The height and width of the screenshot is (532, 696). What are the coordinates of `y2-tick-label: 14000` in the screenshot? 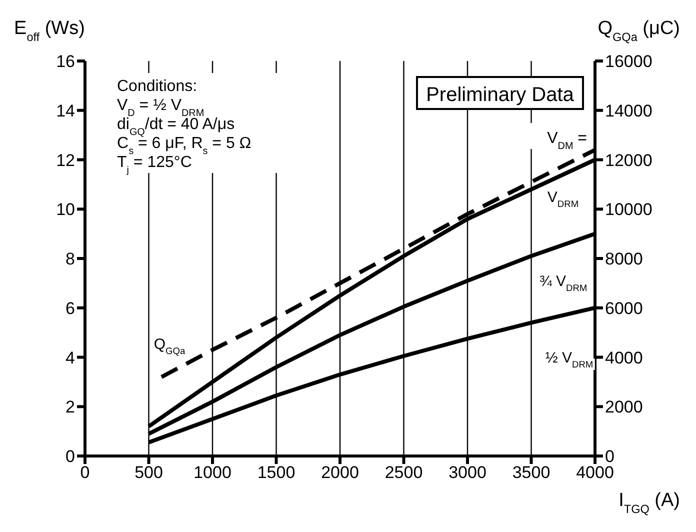 It's located at (628, 110).